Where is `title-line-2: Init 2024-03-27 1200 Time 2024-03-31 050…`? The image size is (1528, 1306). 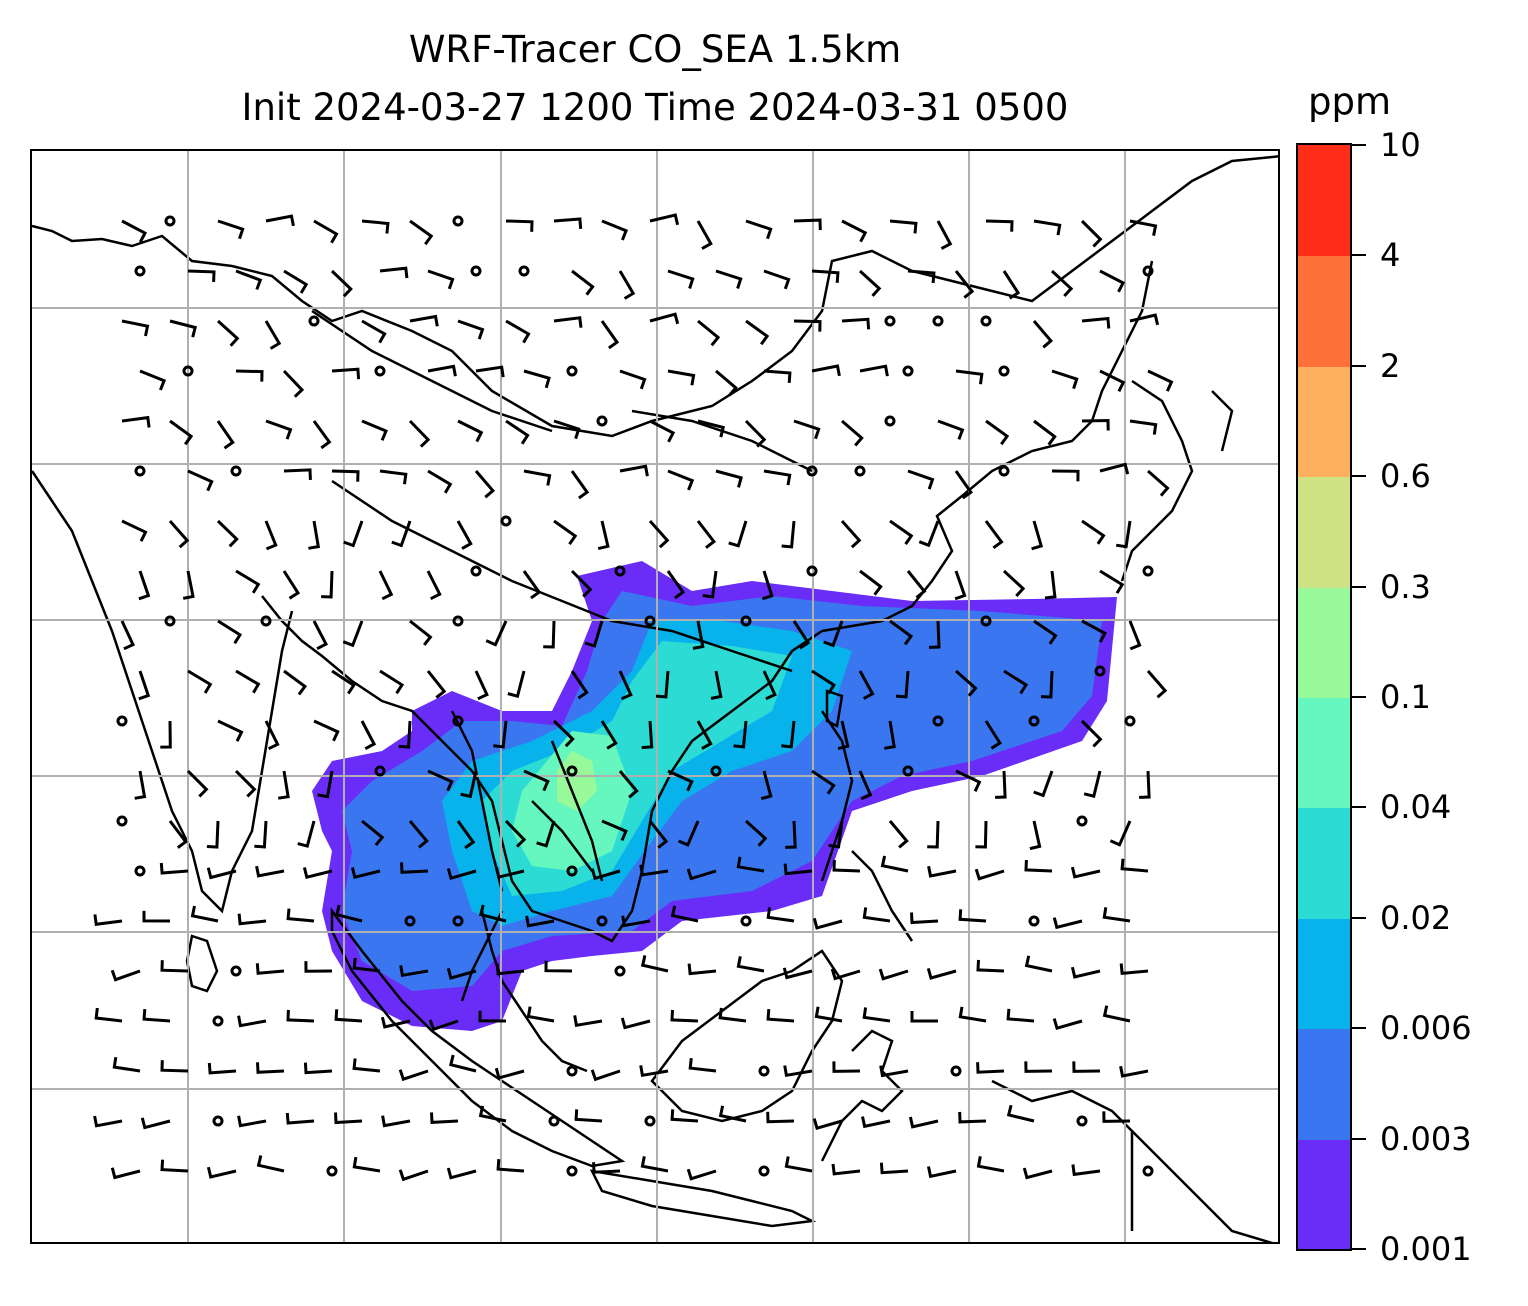
title-line-2: Init 2024-03-27 1200 Time 2024-03-31 050… is located at coordinates (655, 107).